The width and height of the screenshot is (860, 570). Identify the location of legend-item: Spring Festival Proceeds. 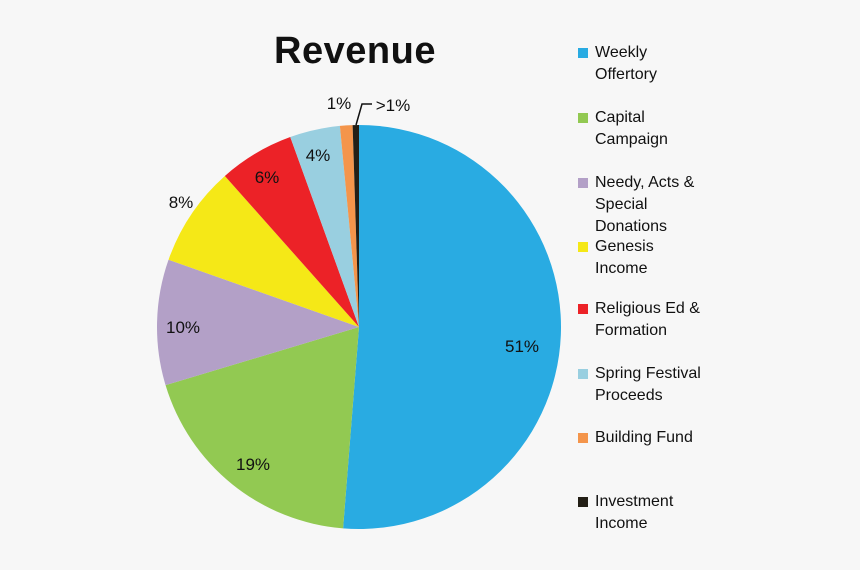
(639, 385).